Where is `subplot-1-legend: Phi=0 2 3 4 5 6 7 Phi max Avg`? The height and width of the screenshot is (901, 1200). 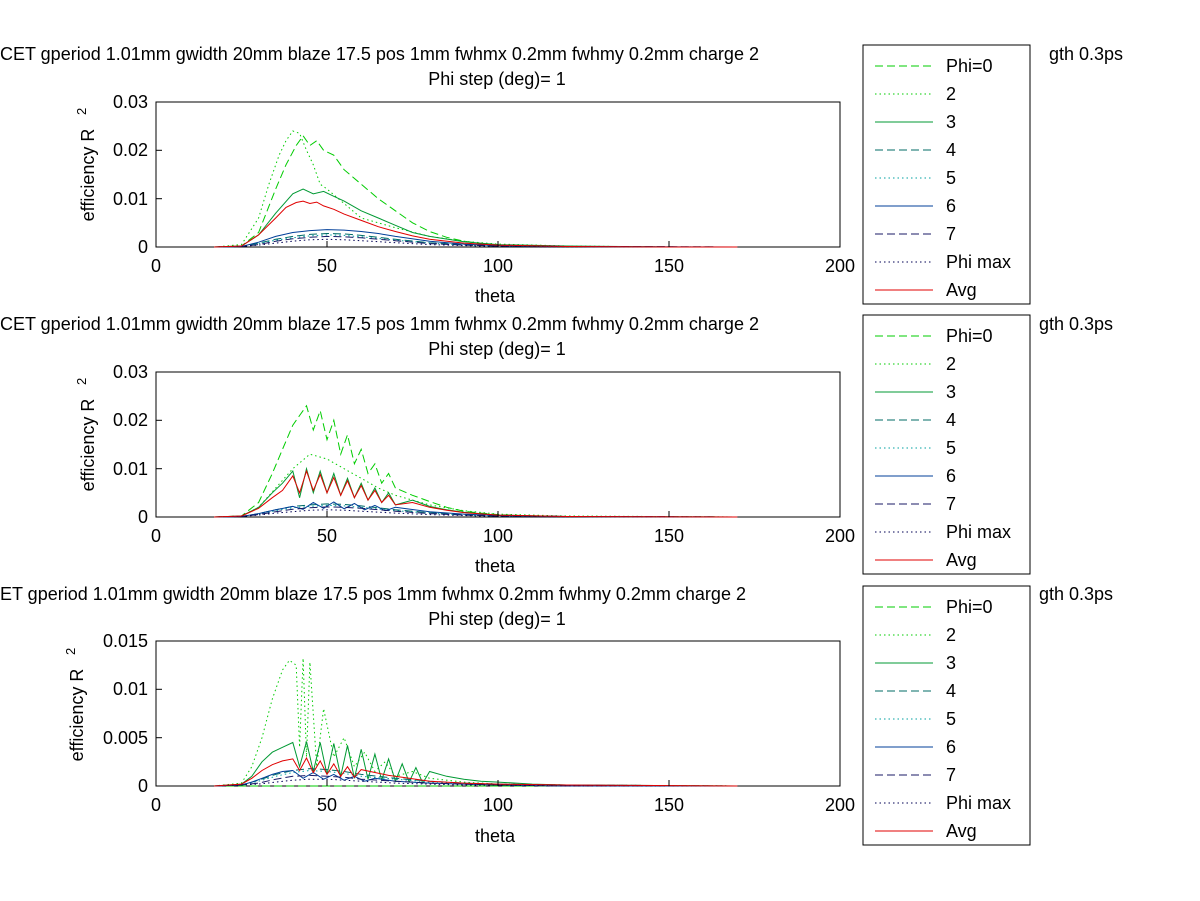 subplot-1-legend: Phi=0 2 3 4 5 6 7 Phi max Avg is located at coordinates (946, 174).